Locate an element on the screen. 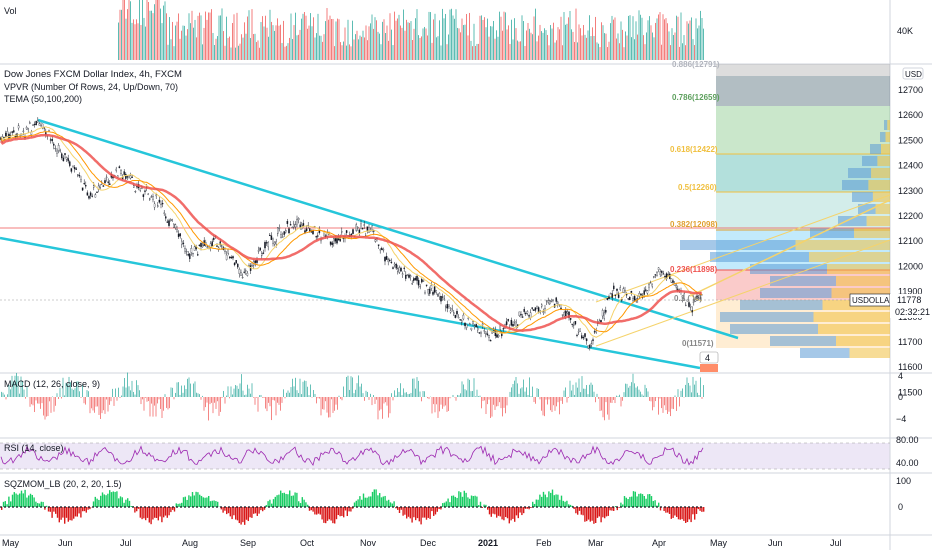 The image size is (932, 550). svg-text: USDOLLAR is located at coordinates (873, 300).